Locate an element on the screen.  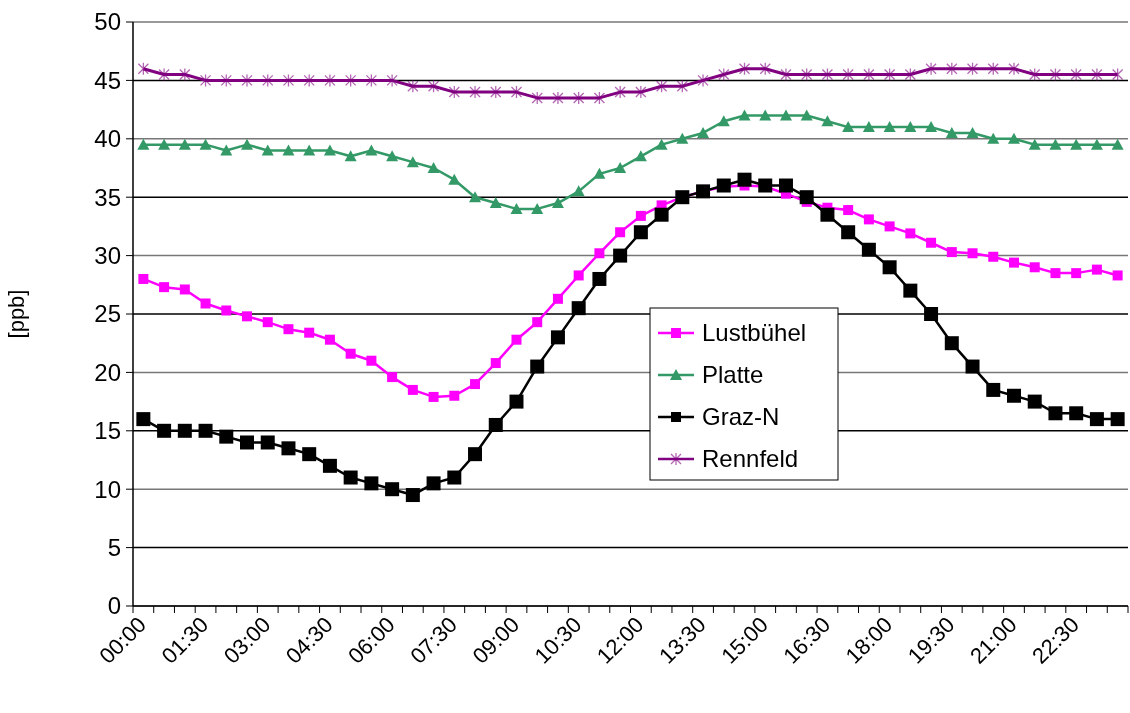
y-tick-label: 10 is located at coordinates (107, 489).